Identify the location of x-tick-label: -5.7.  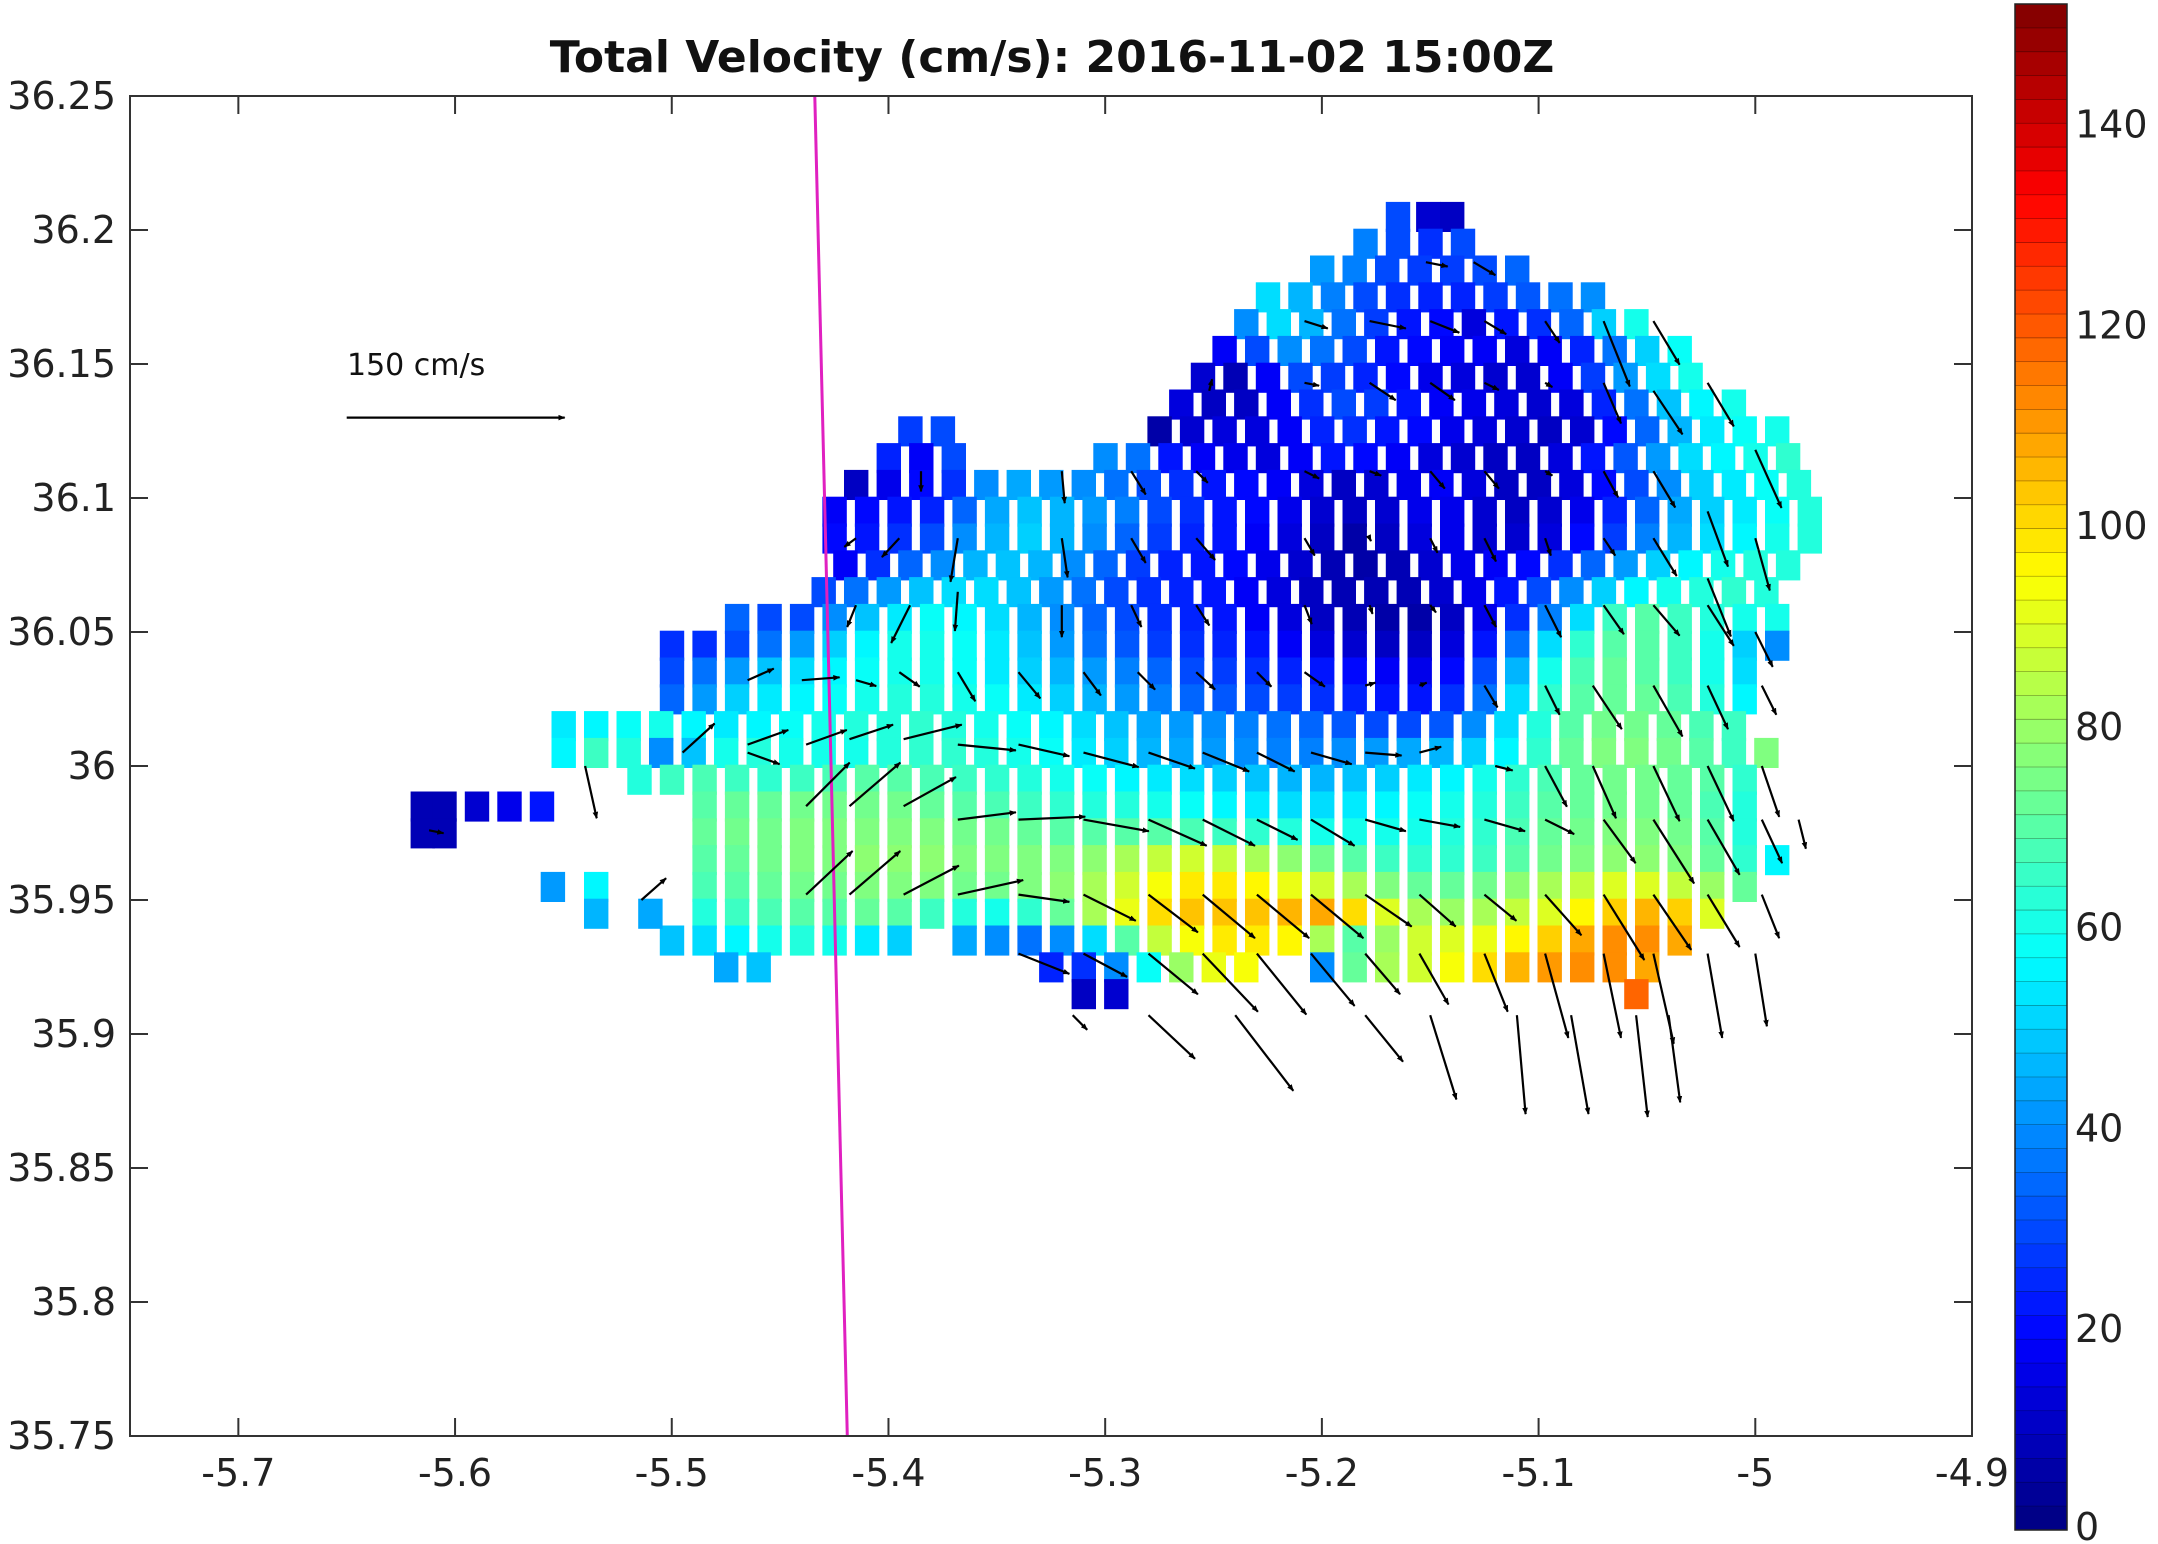
(238, 1473).